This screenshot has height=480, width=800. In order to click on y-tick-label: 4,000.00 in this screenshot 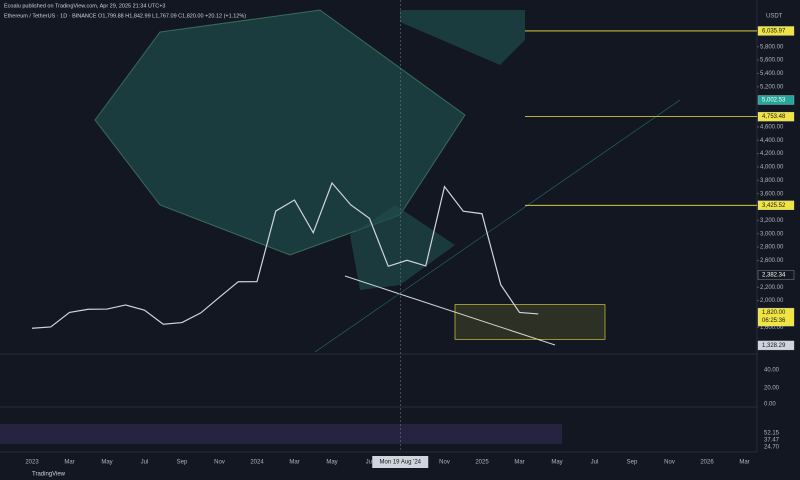, I will do `click(772, 168)`.